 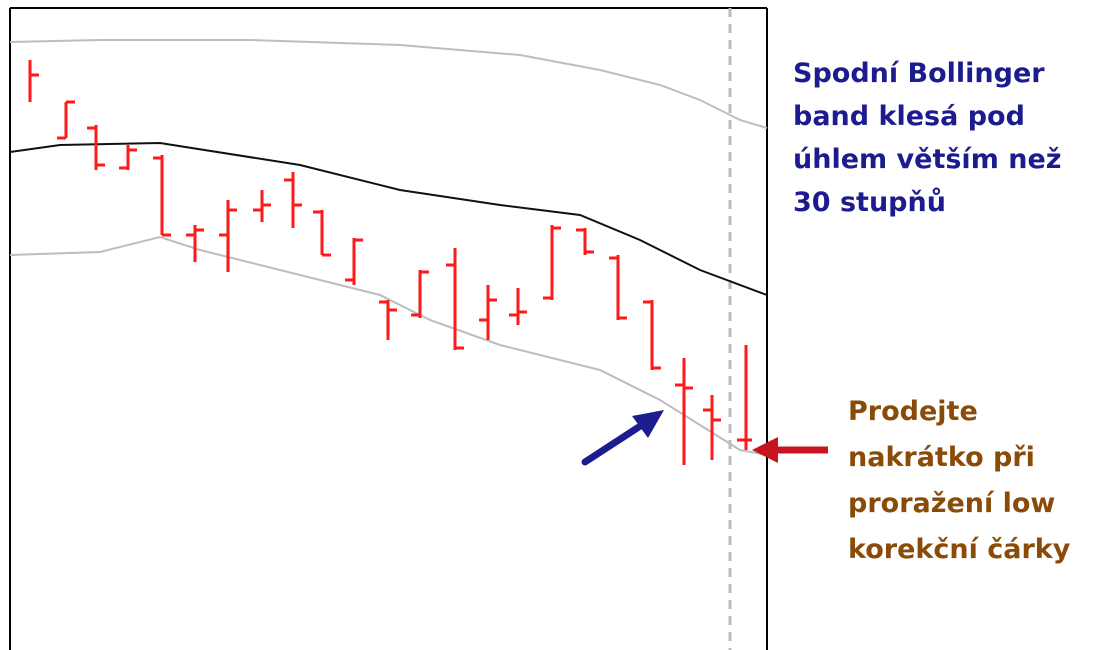 What do you see at coordinates (959, 549) in the screenshot?
I see `note-line: korekční čárky` at bounding box center [959, 549].